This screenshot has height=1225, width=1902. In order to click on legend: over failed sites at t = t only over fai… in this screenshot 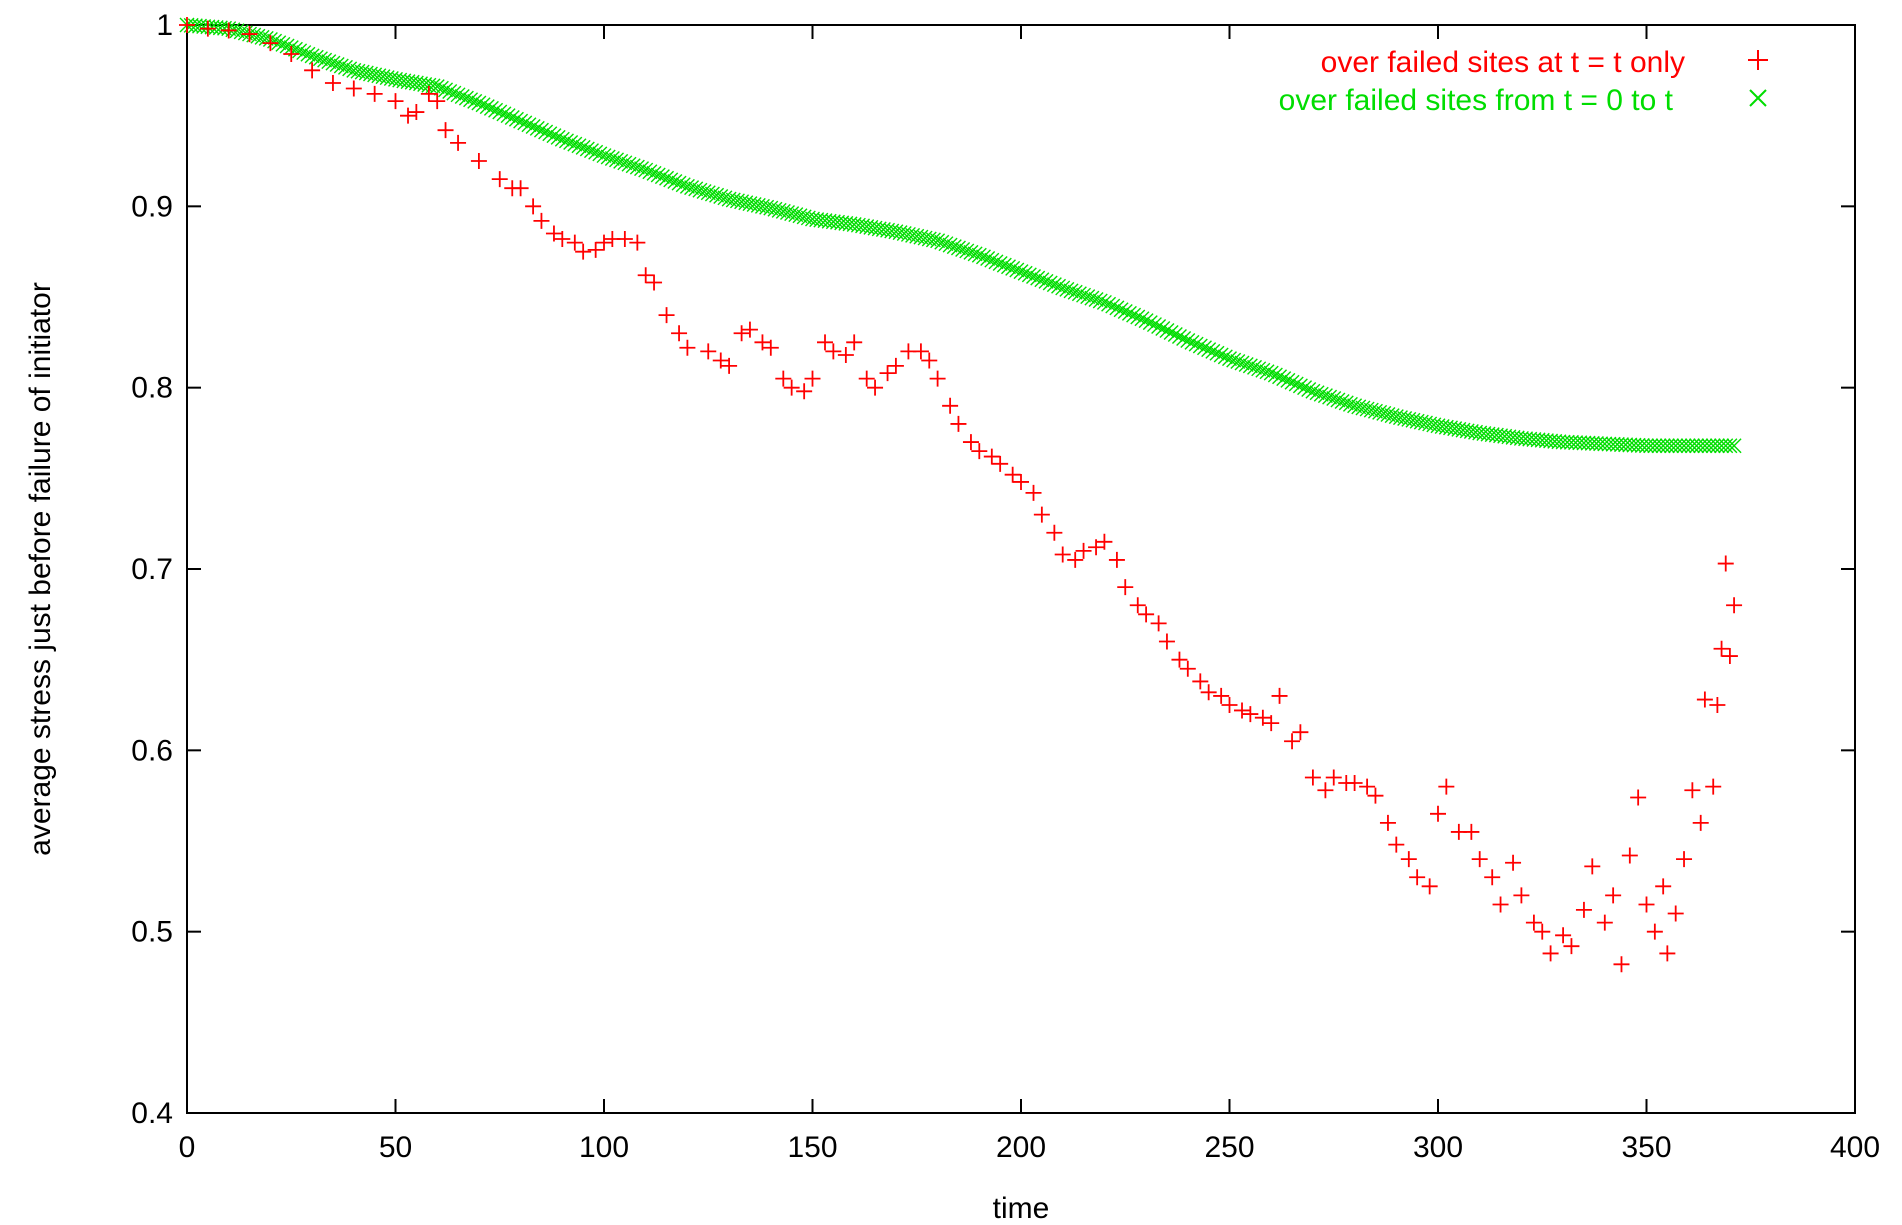, I will do `click(1523, 81)`.